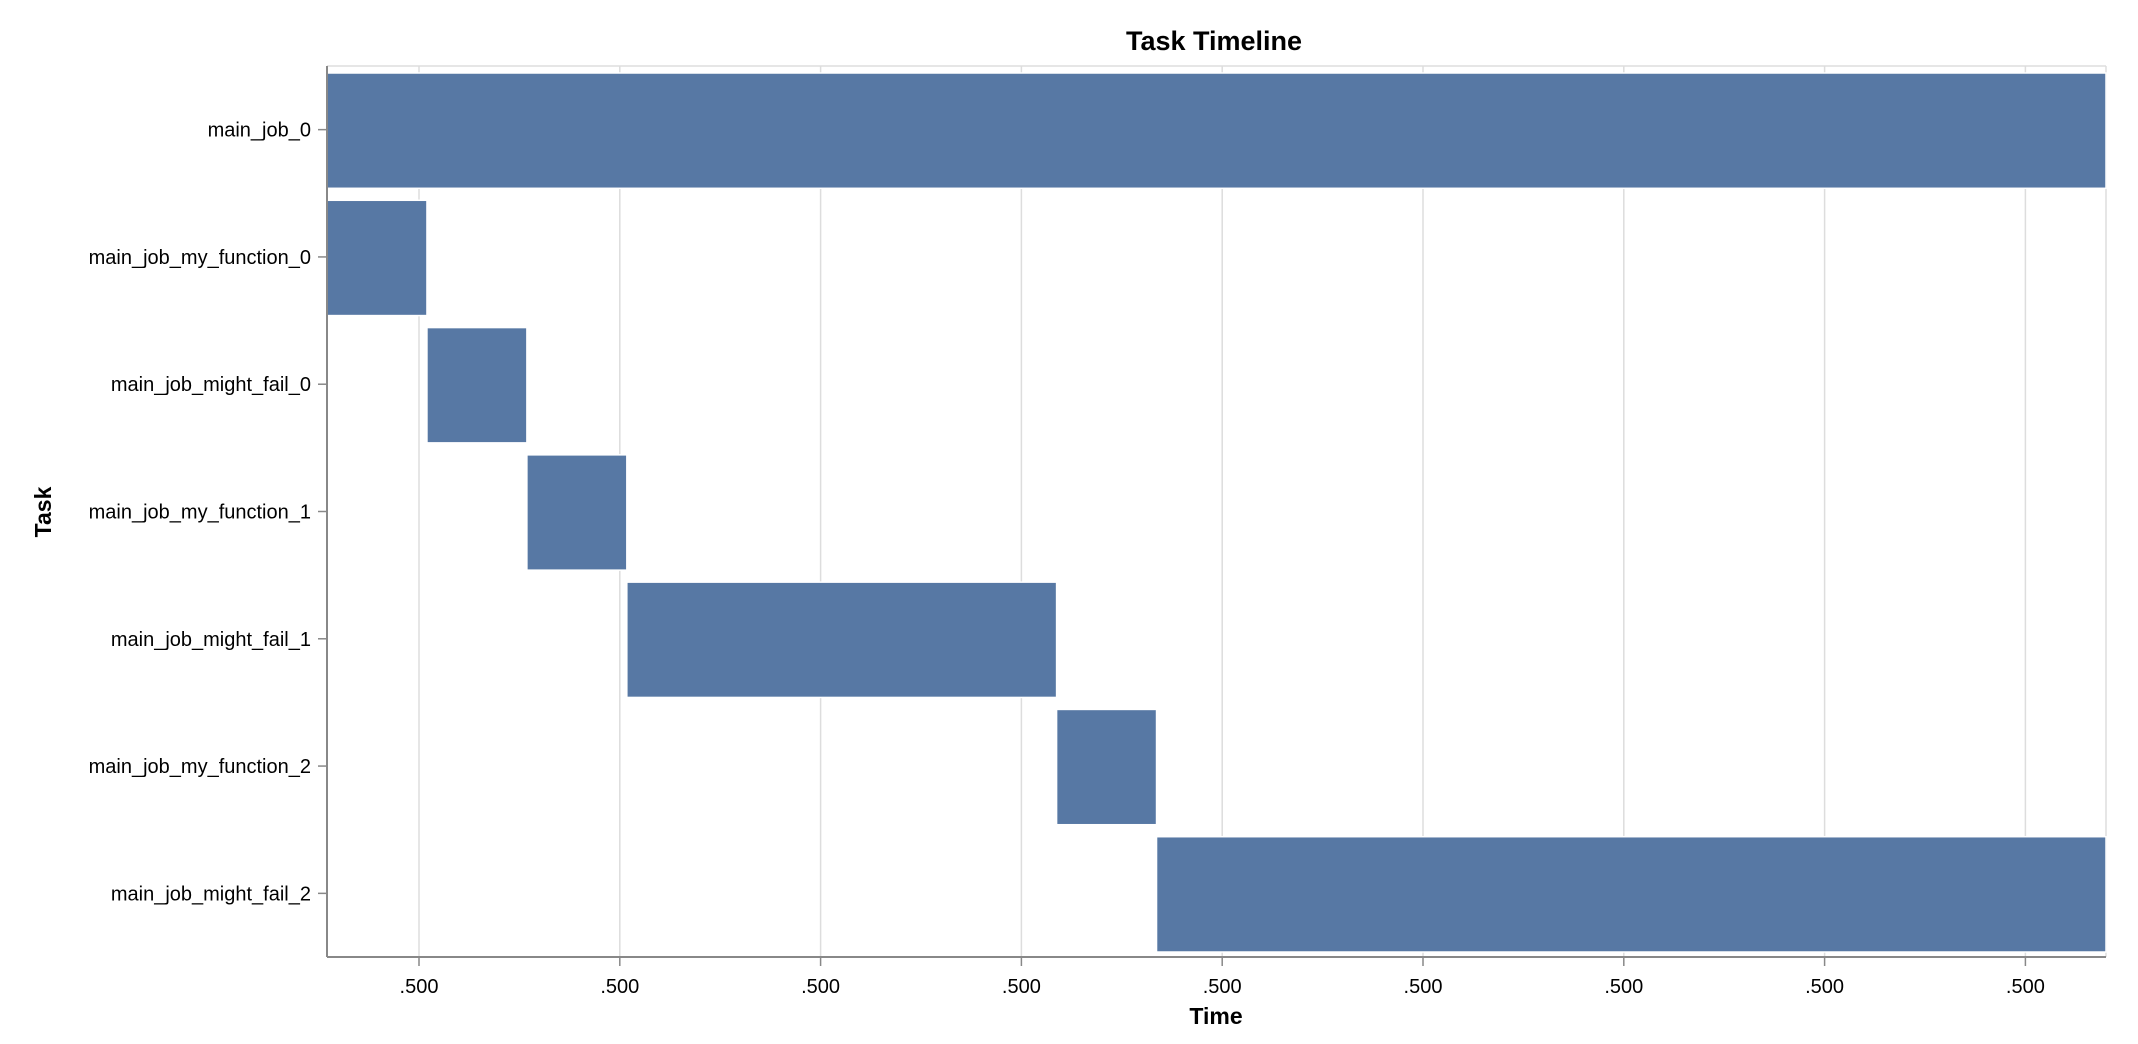 The height and width of the screenshot is (1044, 2138). I want to click on y-axis-title: Task, so click(43, 511).